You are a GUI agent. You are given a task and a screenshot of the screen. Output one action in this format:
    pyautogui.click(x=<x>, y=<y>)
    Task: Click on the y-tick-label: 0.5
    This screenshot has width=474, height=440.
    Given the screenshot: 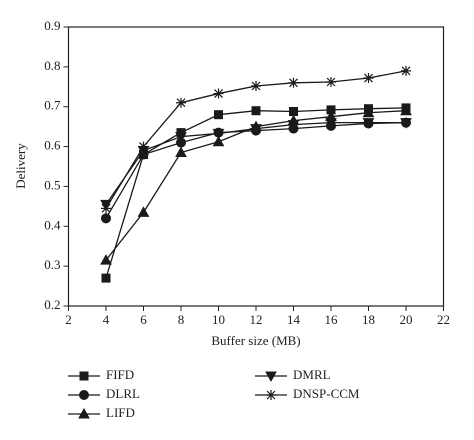 What is the action you would take?
    pyautogui.click(x=52, y=184)
    